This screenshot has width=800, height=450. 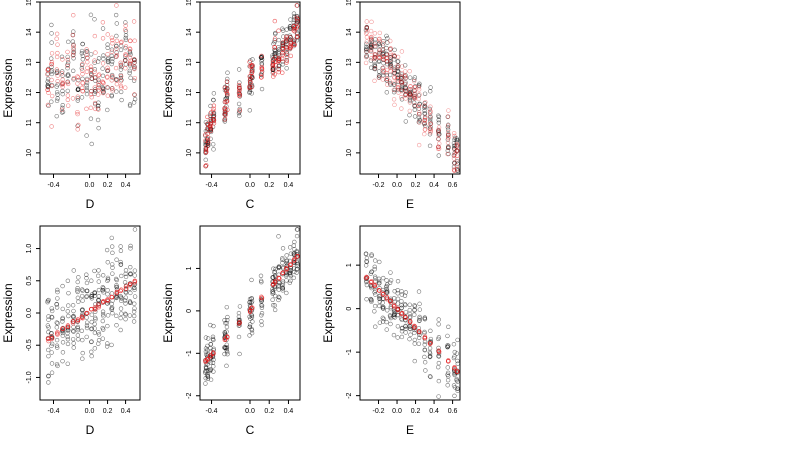 I want to click on y-tick-label: 0, so click(x=349, y=309).